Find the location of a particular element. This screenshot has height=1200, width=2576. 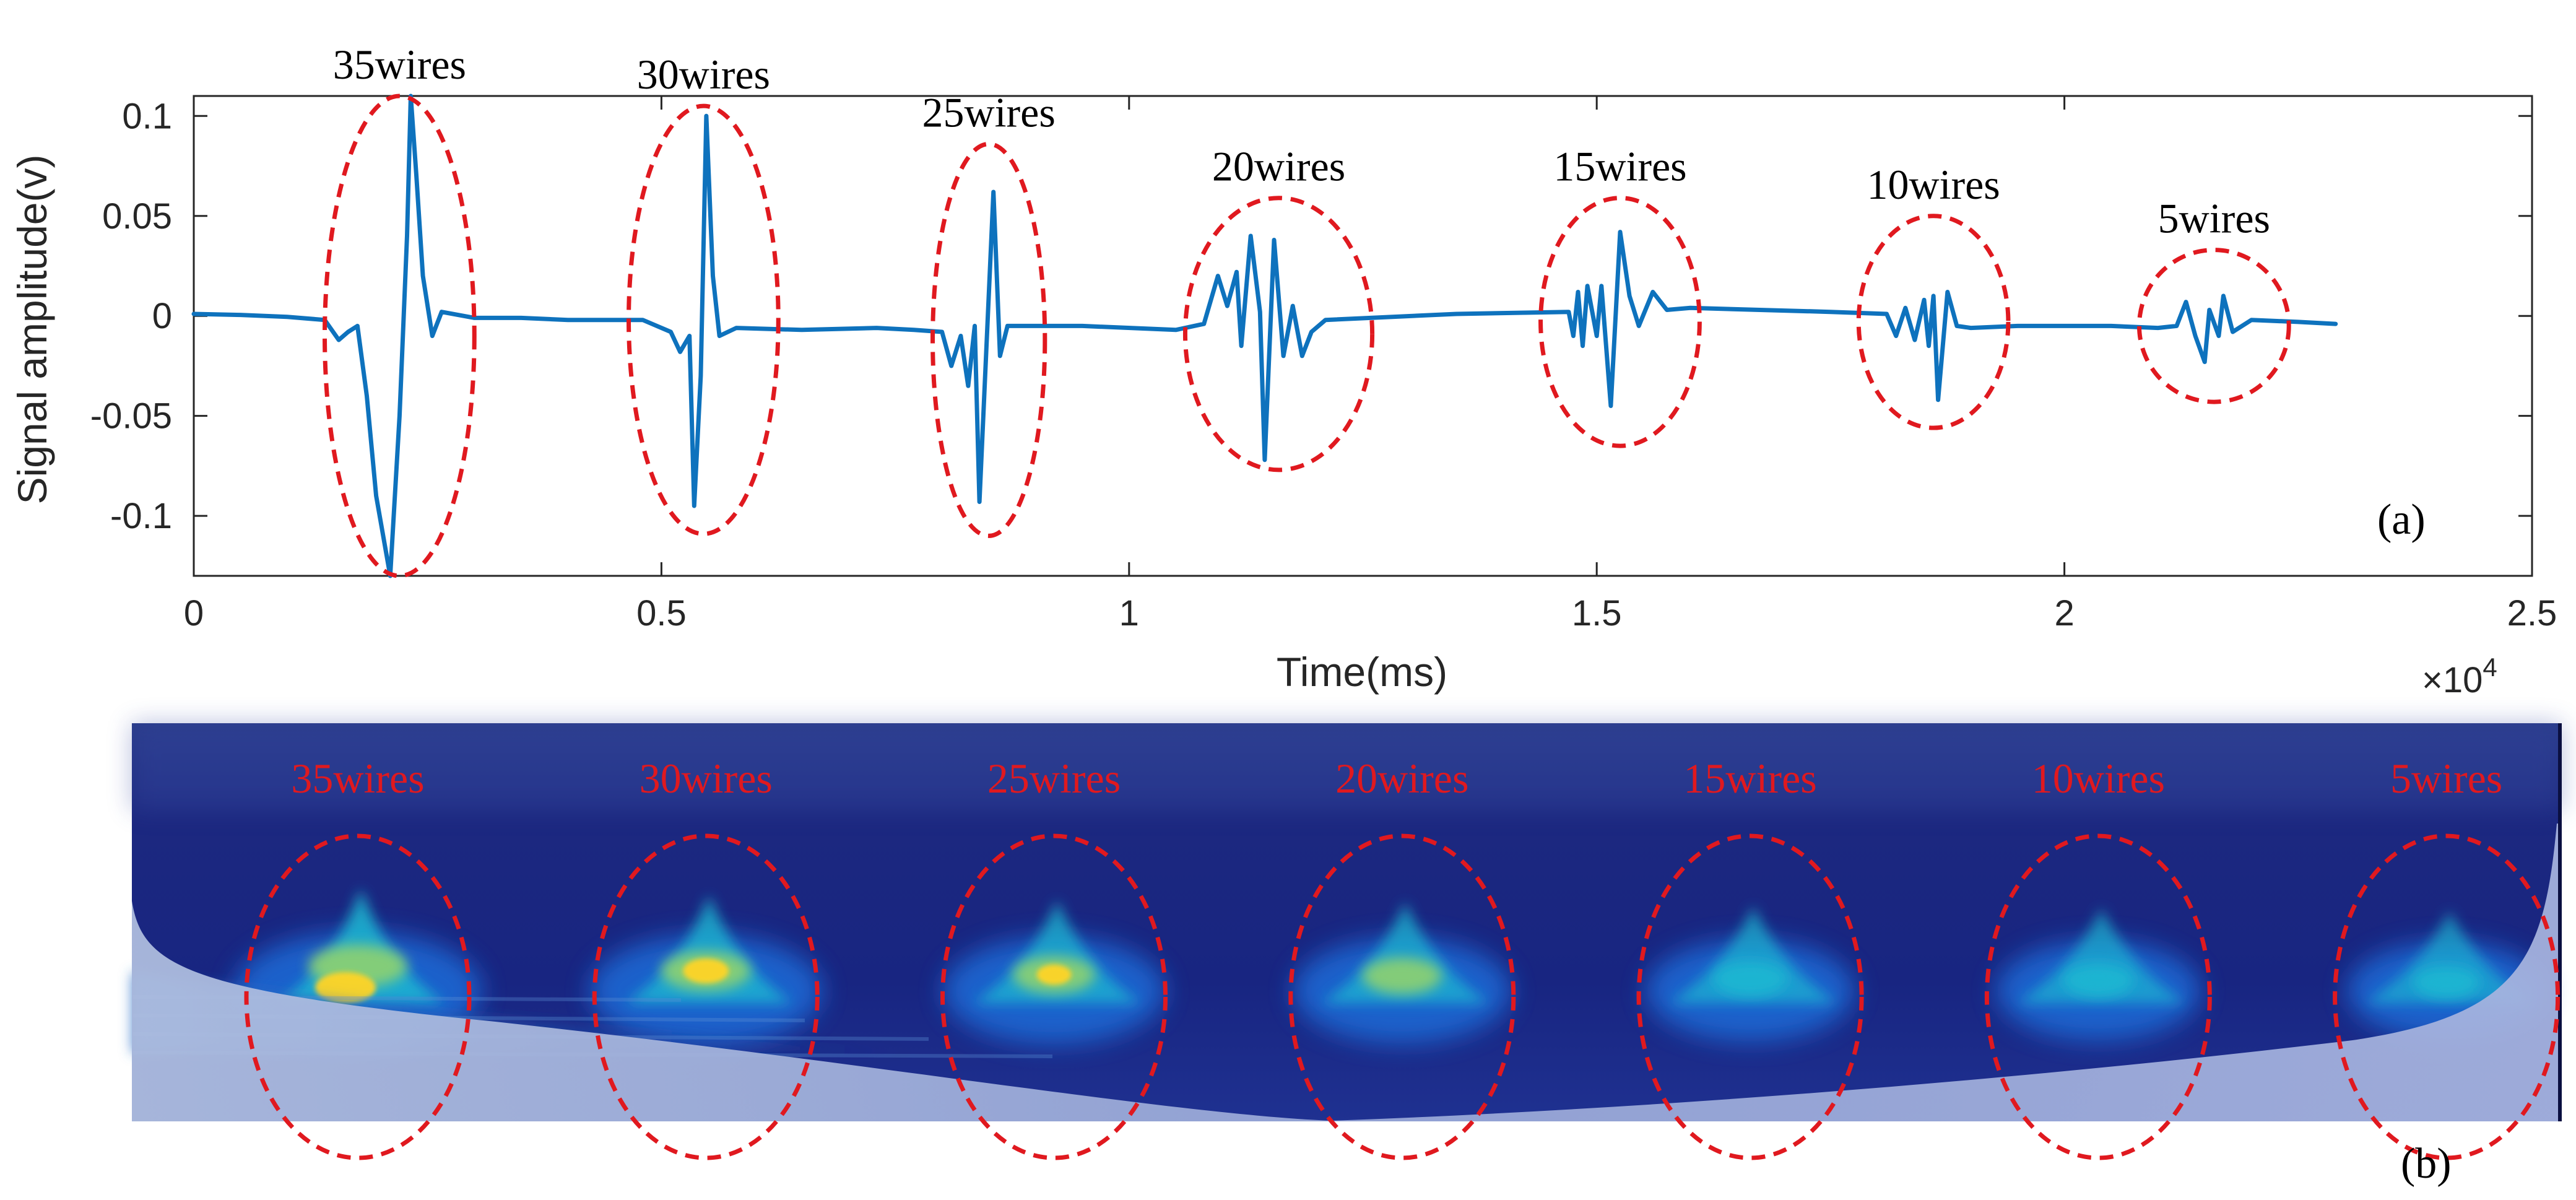

heatmap-blobs is located at coordinates (1390, 970).